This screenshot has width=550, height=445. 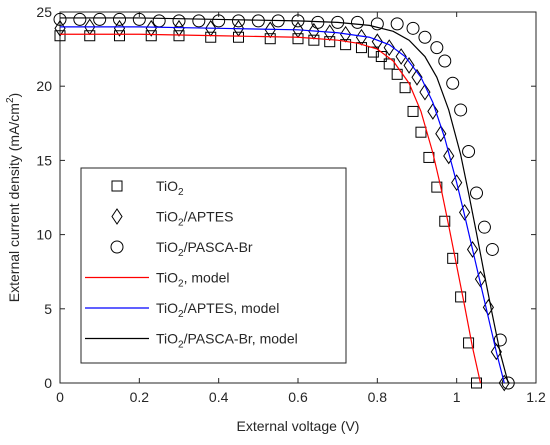 I want to click on legend-label-tio2: TiO2, so click(x=170, y=188).